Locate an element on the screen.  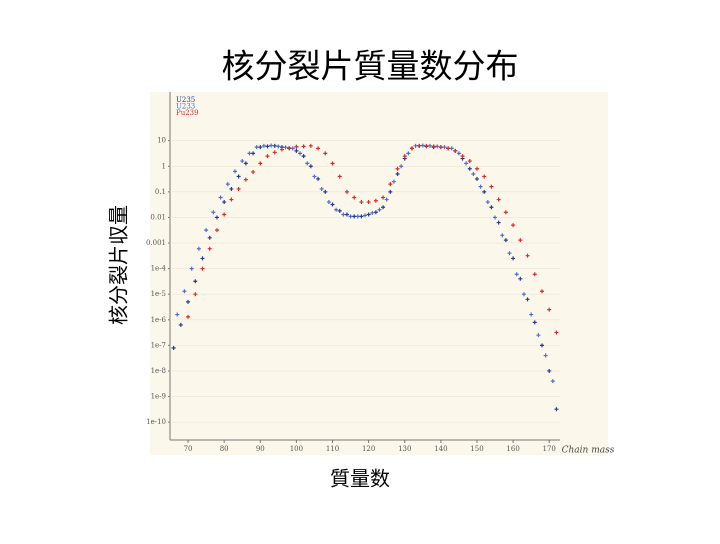
x-tick-label: 70 is located at coordinates (188, 449).